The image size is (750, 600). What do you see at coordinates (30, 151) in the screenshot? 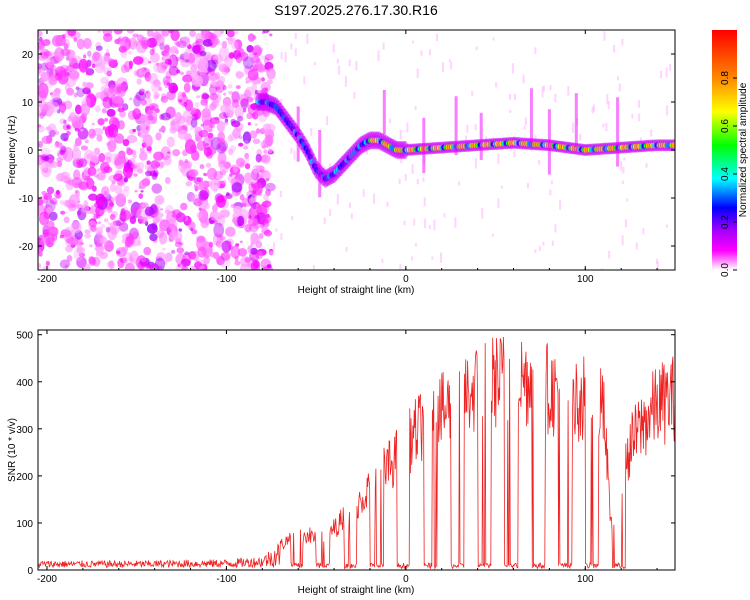
I see `spectrogram-y-tick-label: 0` at bounding box center [30, 151].